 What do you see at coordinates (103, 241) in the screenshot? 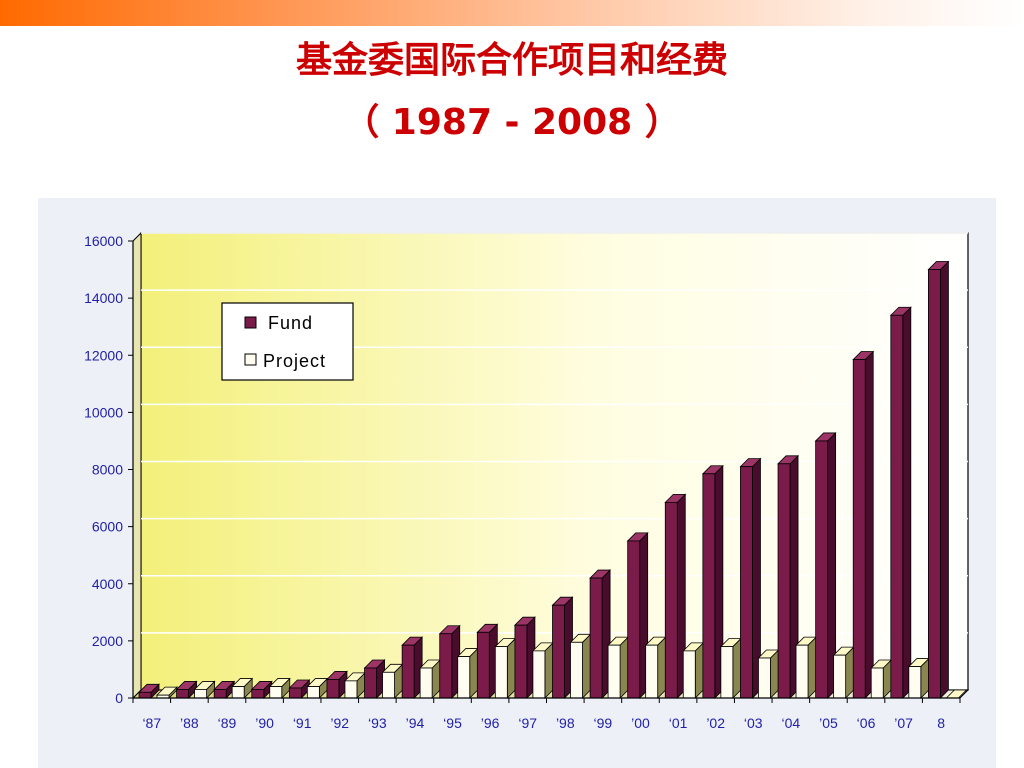
I see `y-tick-label: 16000` at bounding box center [103, 241].